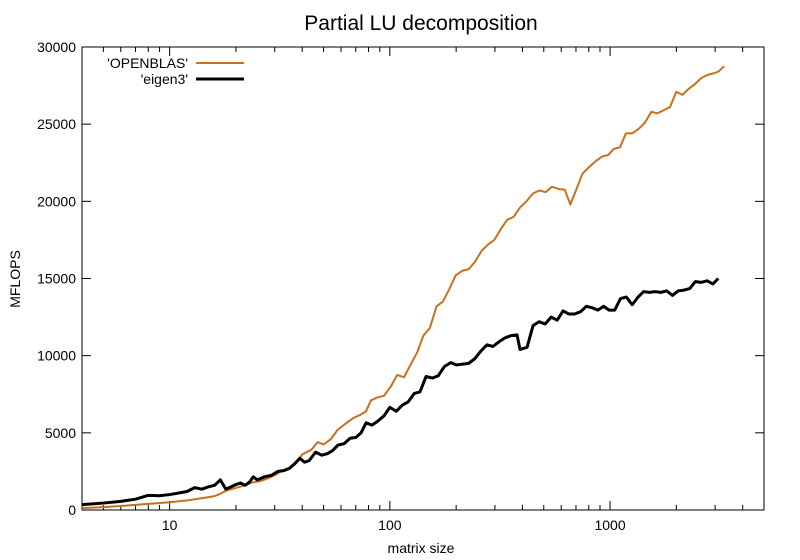  Describe the element at coordinates (164, 79) in the screenshot. I see `legend-label: 'eigen3'` at that location.